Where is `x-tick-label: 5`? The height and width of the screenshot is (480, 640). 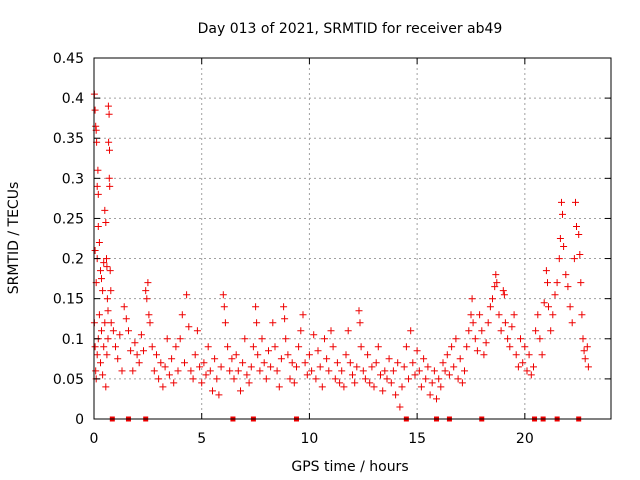
x-tick-label: 5 is located at coordinates (201, 439).